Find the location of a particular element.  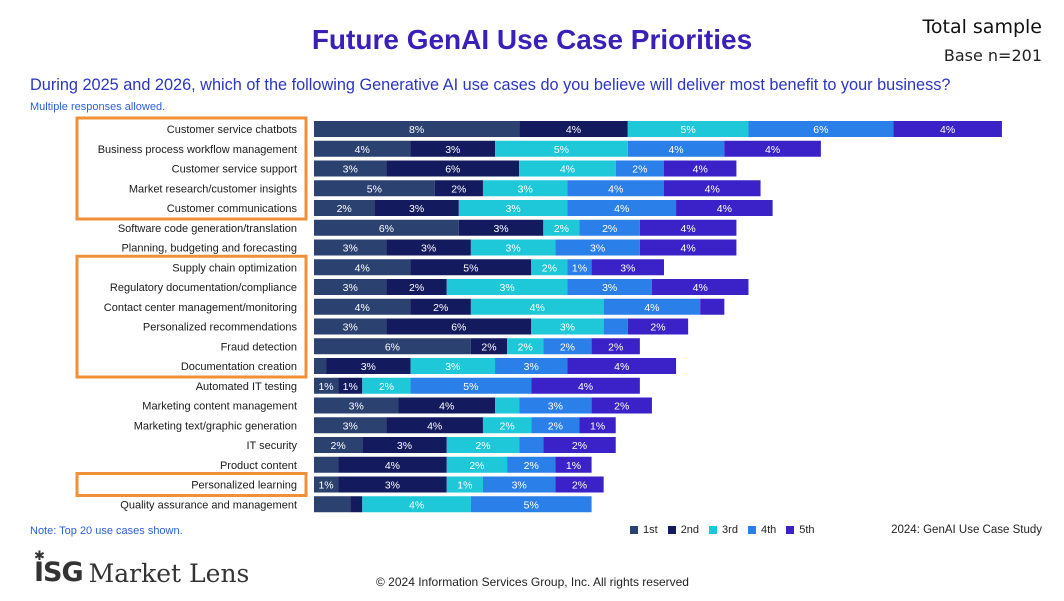

category-label: Personalized recommendations is located at coordinates (220, 328).